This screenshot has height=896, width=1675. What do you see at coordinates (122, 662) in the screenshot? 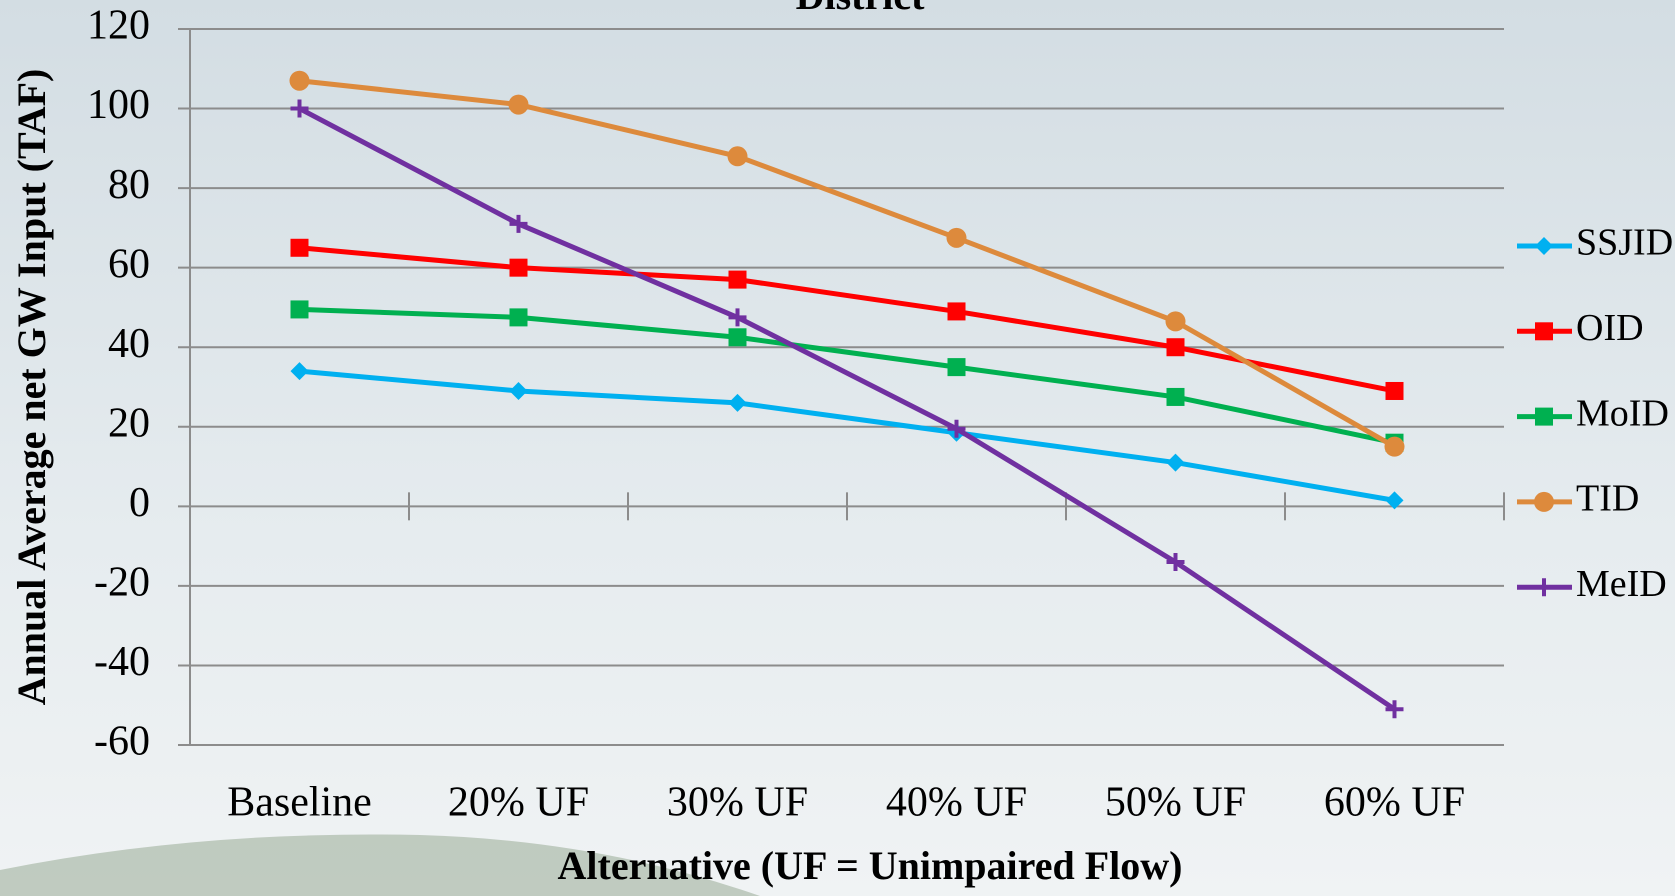
I see `y-tick-label: -40` at bounding box center [122, 662].